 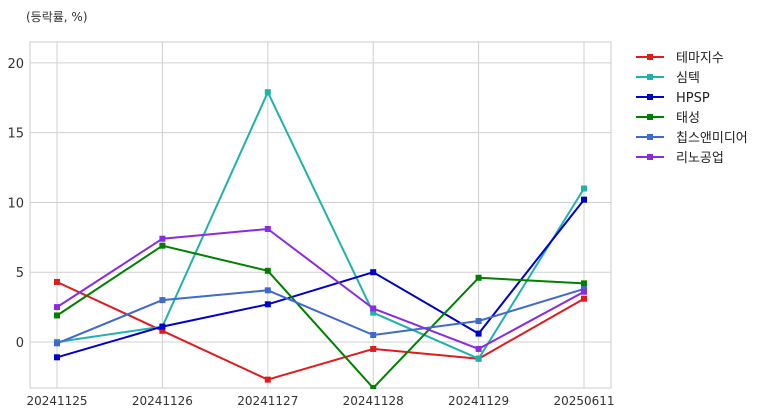 What do you see at coordinates (15, 134) in the screenshot?
I see `y-tick-label: 15` at bounding box center [15, 134].